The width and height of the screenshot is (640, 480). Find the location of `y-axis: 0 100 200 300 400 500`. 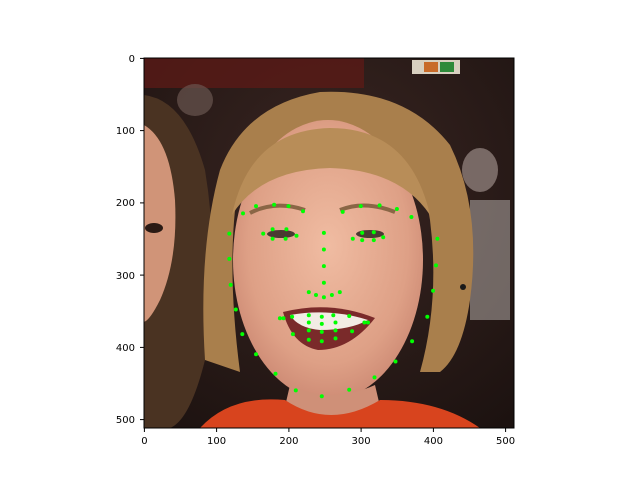

y-axis: 0 100 200 300 400 500 is located at coordinates (130, 240).